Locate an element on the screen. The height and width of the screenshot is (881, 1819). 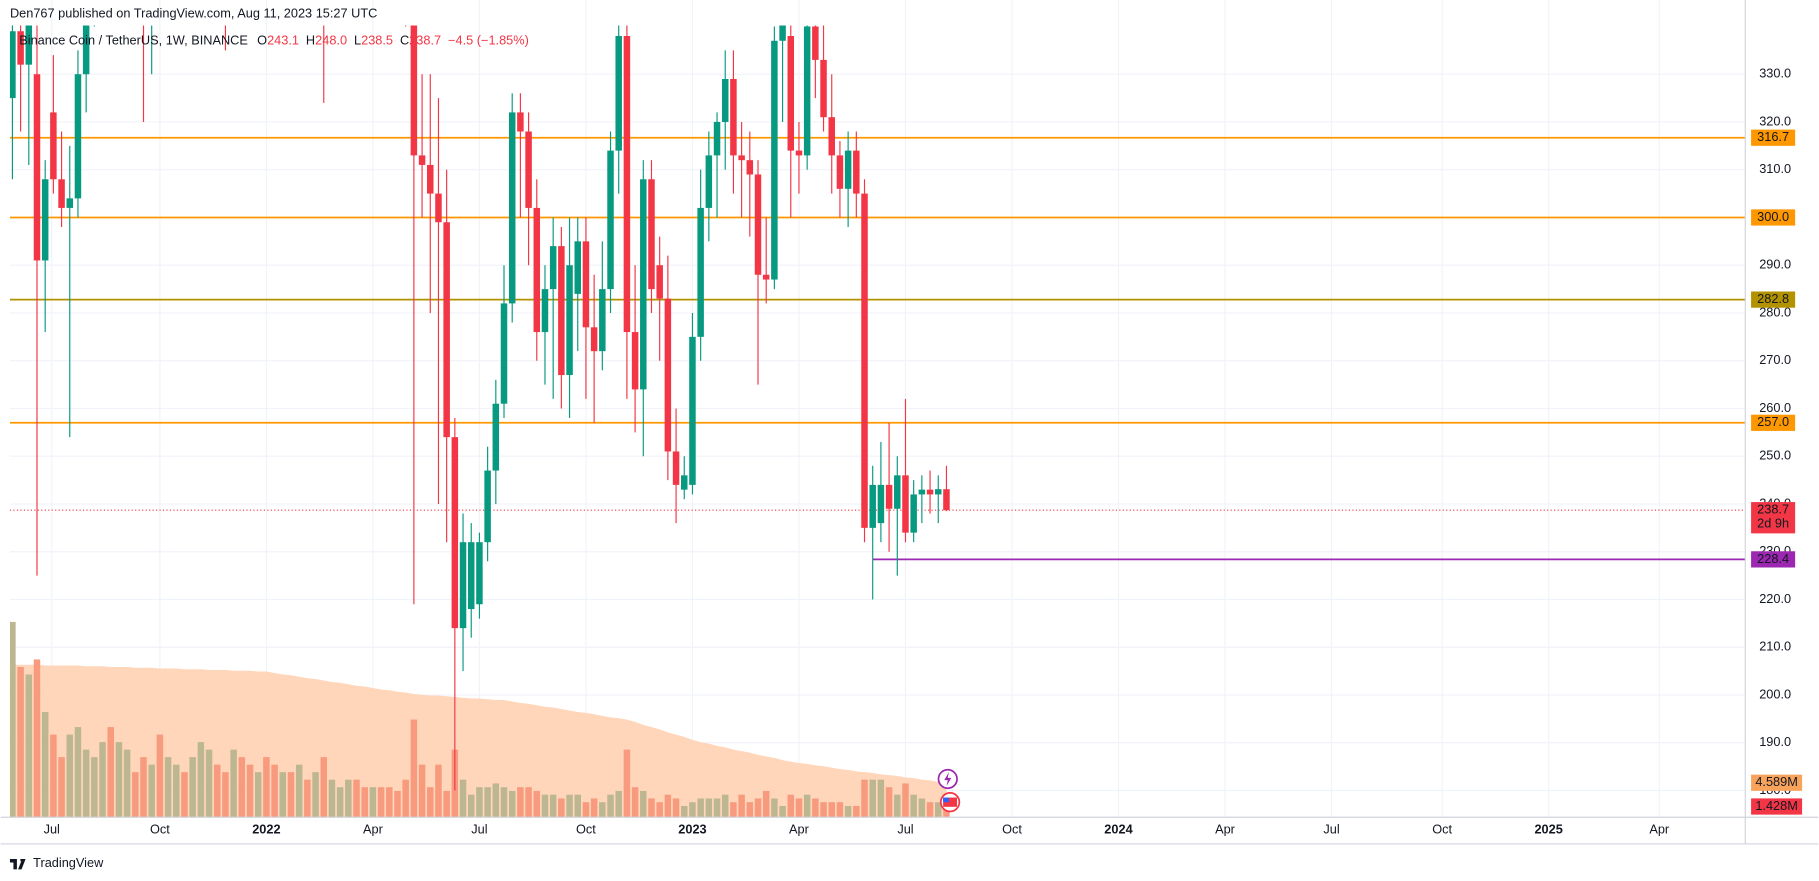
y-tick-label: 330.0 is located at coordinates (1775, 73).